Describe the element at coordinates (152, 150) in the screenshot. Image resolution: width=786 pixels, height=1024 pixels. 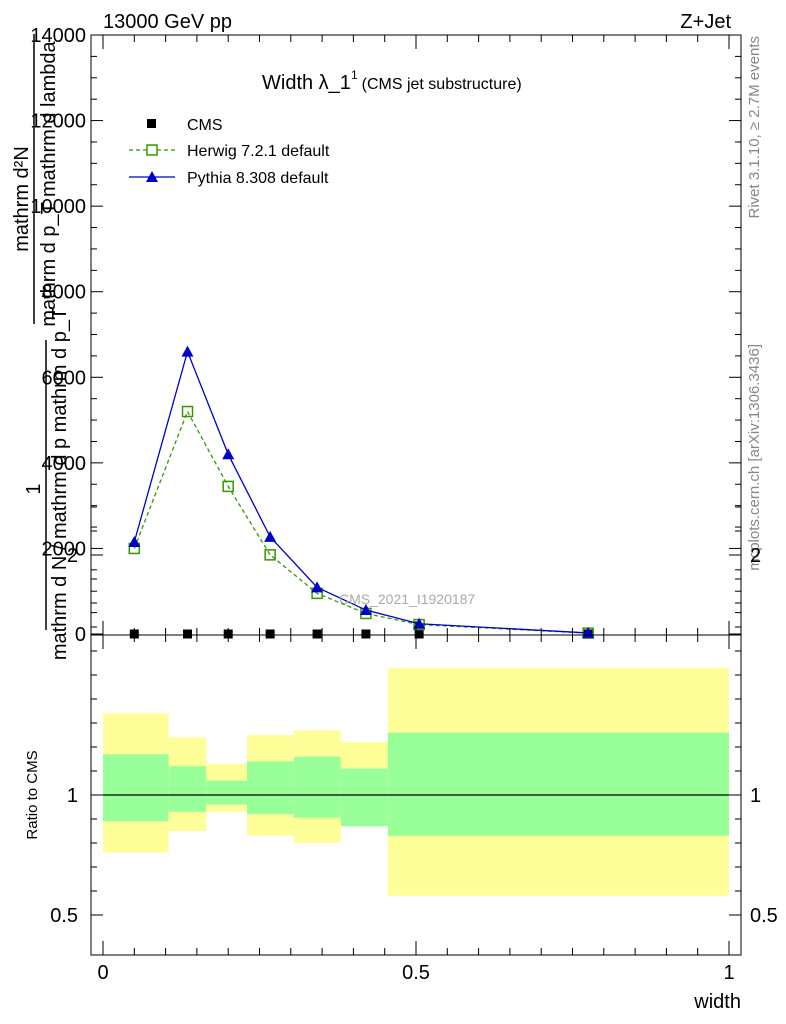
I see `legend-herwig-marker` at that location.